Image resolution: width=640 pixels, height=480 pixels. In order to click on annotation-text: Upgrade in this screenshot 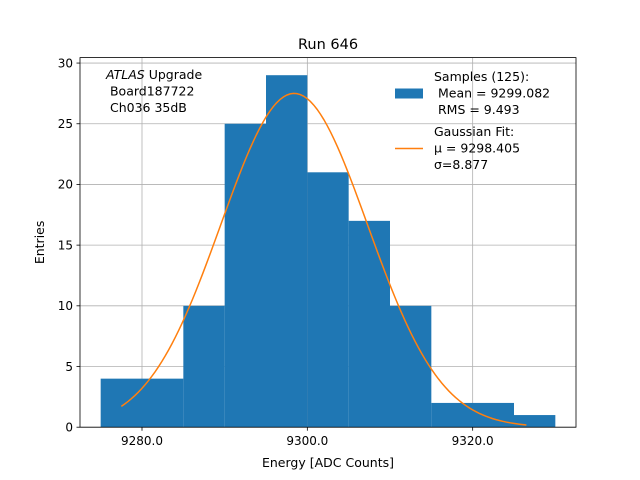, I will do `click(174, 74)`.